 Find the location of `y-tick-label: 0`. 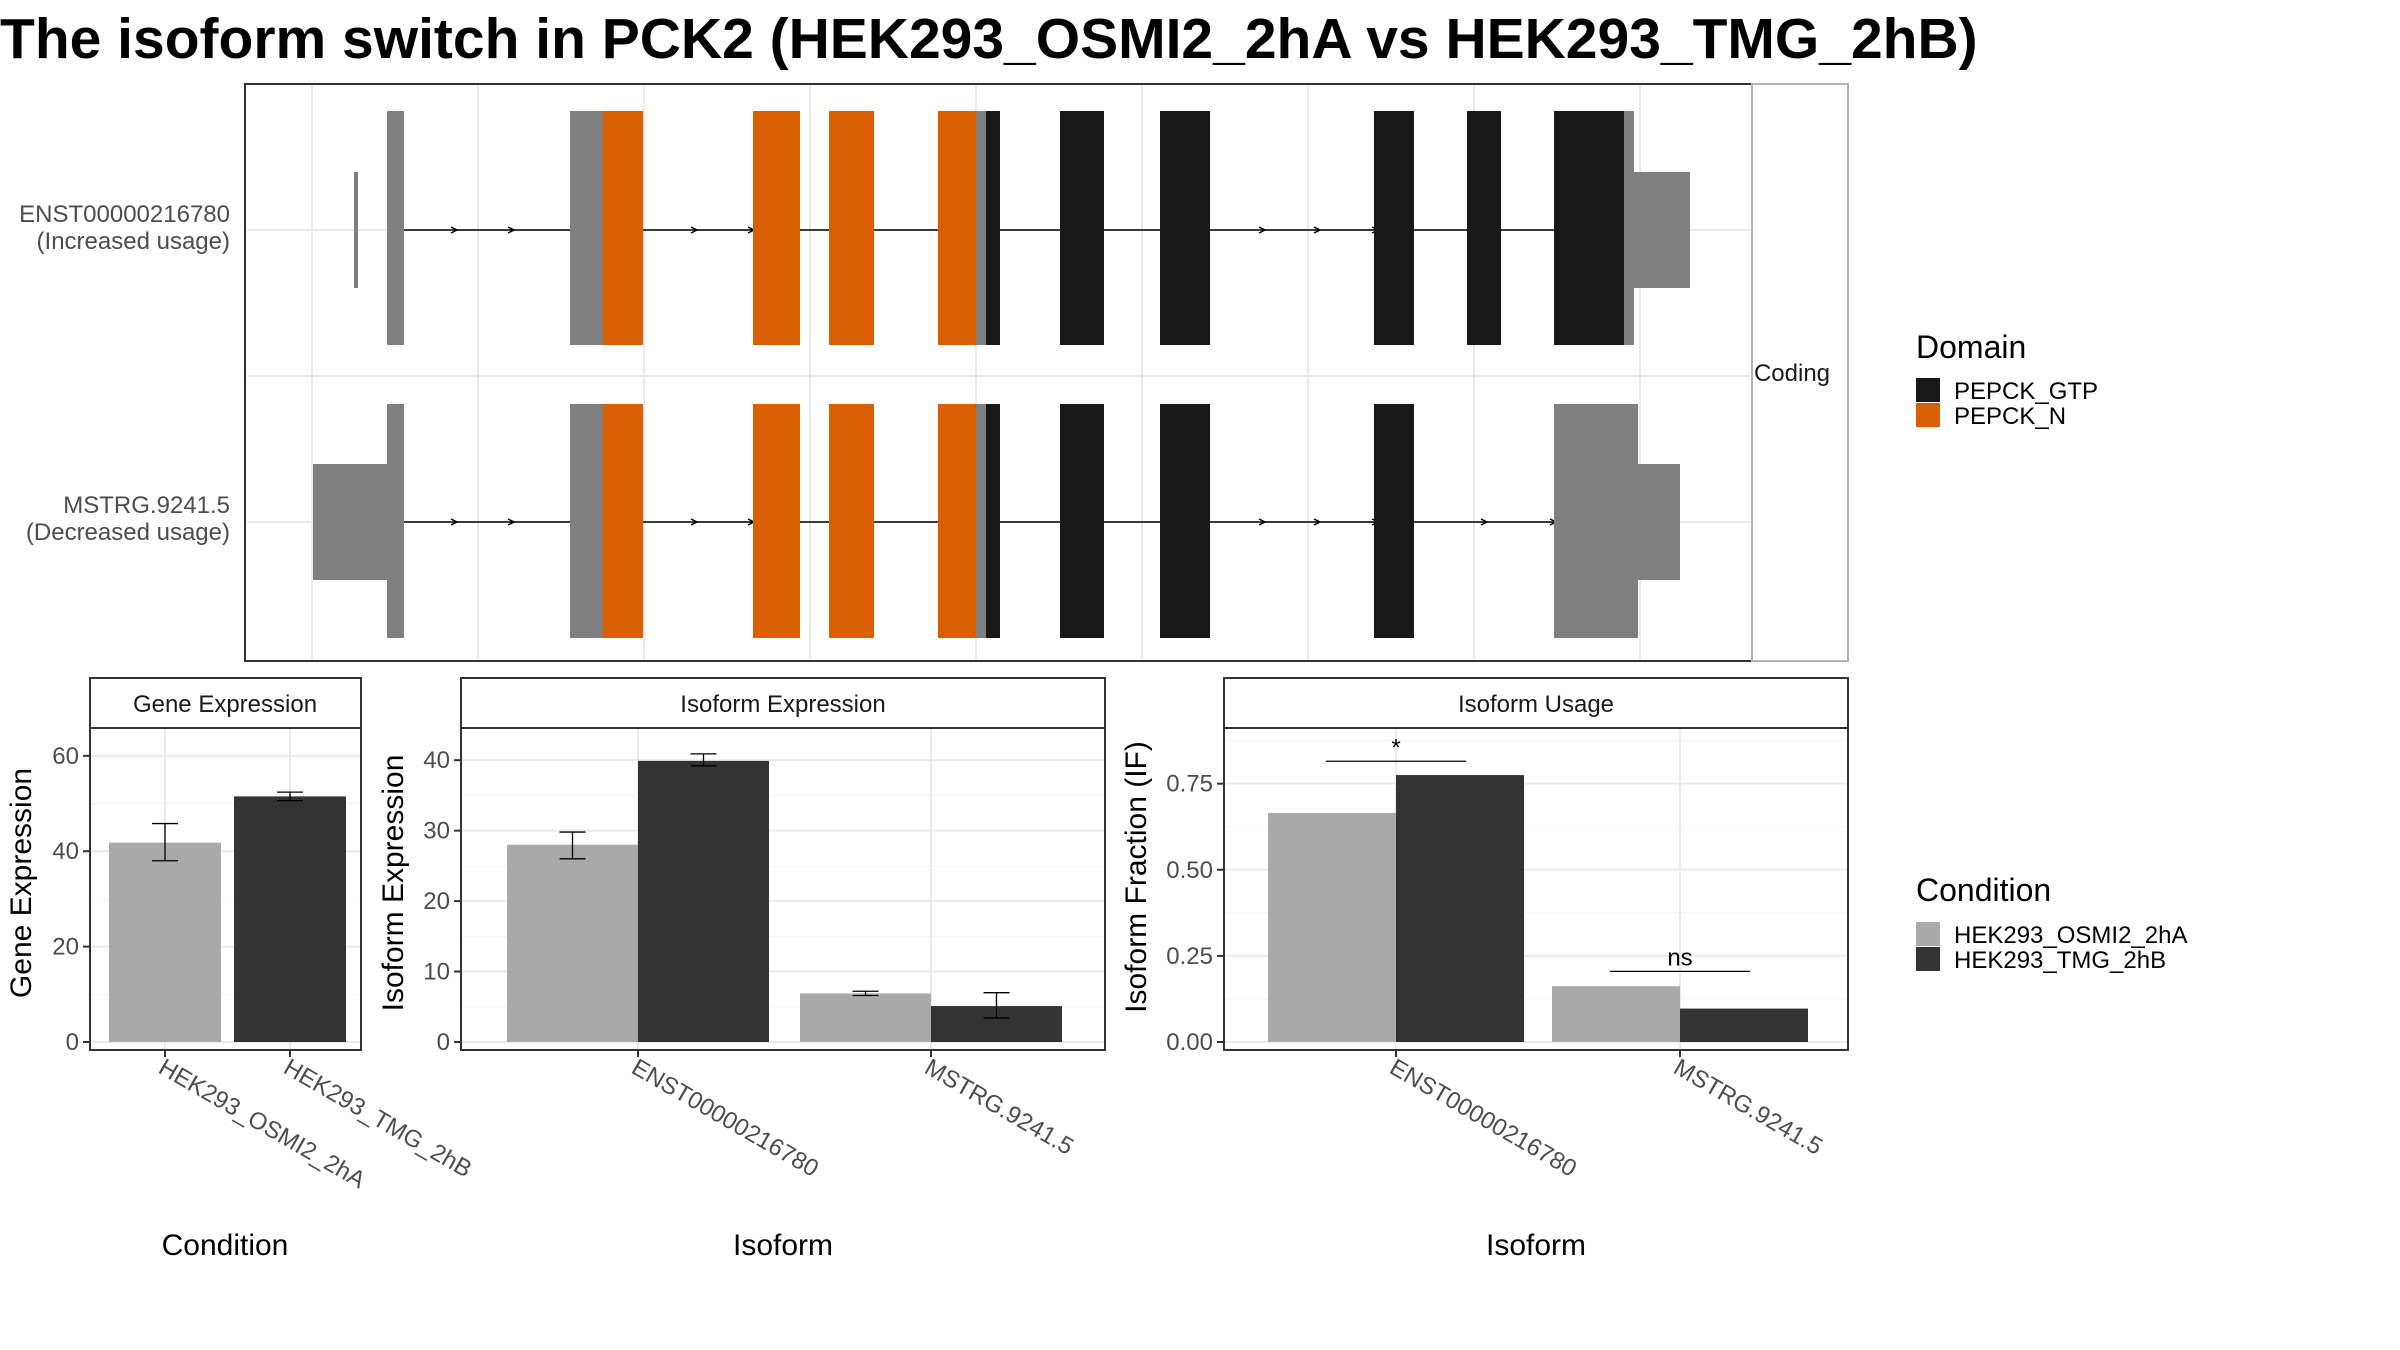

y-tick-label: 0 is located at coordinates (72, 1042).